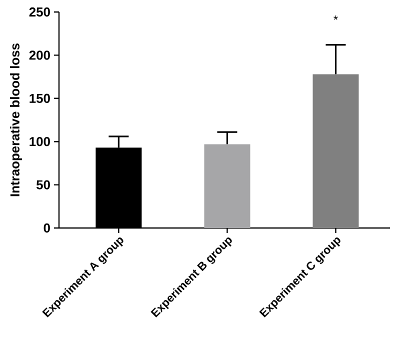 The height and width of the screenshot is (358, 394). I want to click on annotation: *, so click(336, 18).